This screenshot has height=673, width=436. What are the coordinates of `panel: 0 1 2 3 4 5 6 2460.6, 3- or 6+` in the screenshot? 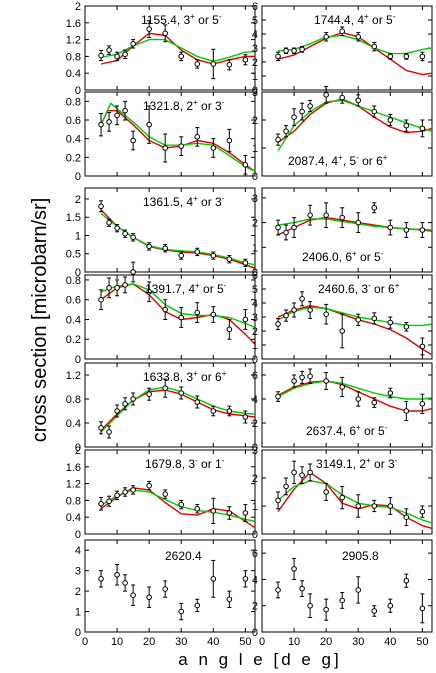 It's located at (342, 318).